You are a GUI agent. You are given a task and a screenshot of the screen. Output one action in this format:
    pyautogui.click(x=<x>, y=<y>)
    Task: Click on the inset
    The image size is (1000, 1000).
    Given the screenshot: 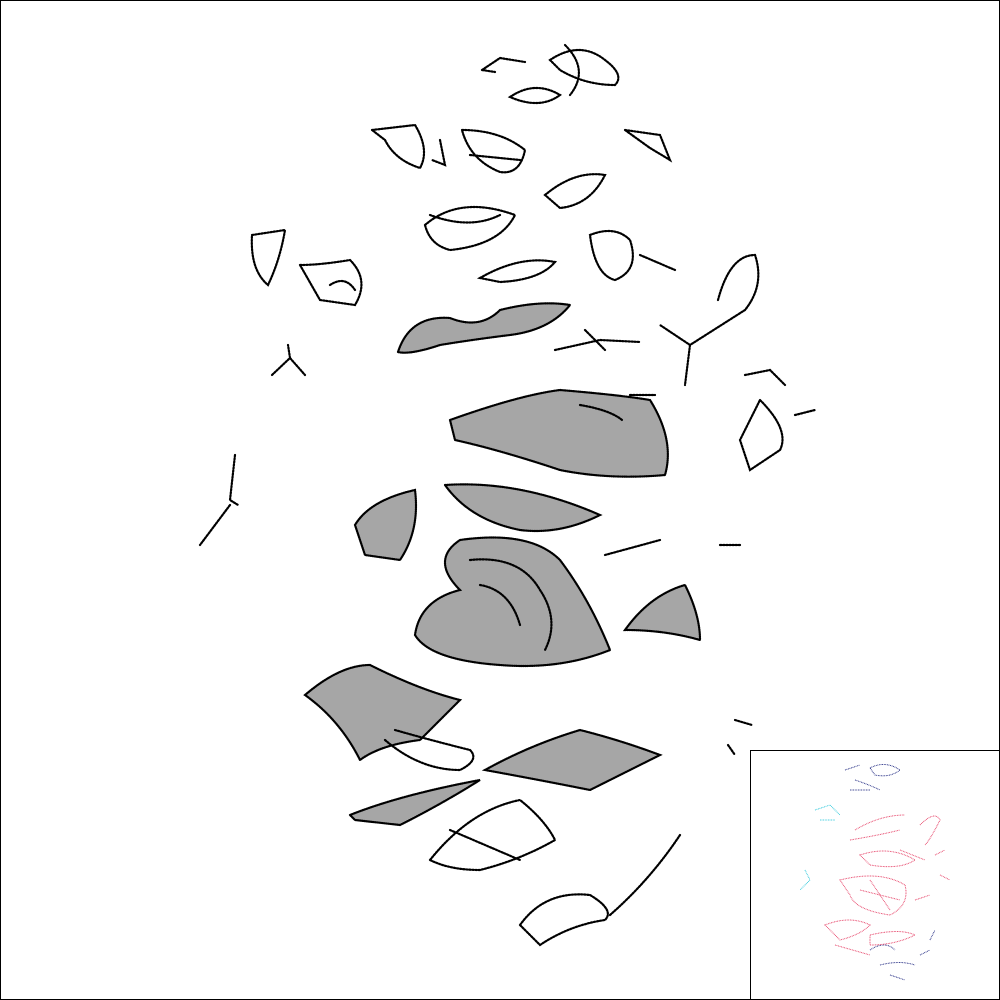 What is the action you would take?
    pyautogui.click(x=875, y=875)
    